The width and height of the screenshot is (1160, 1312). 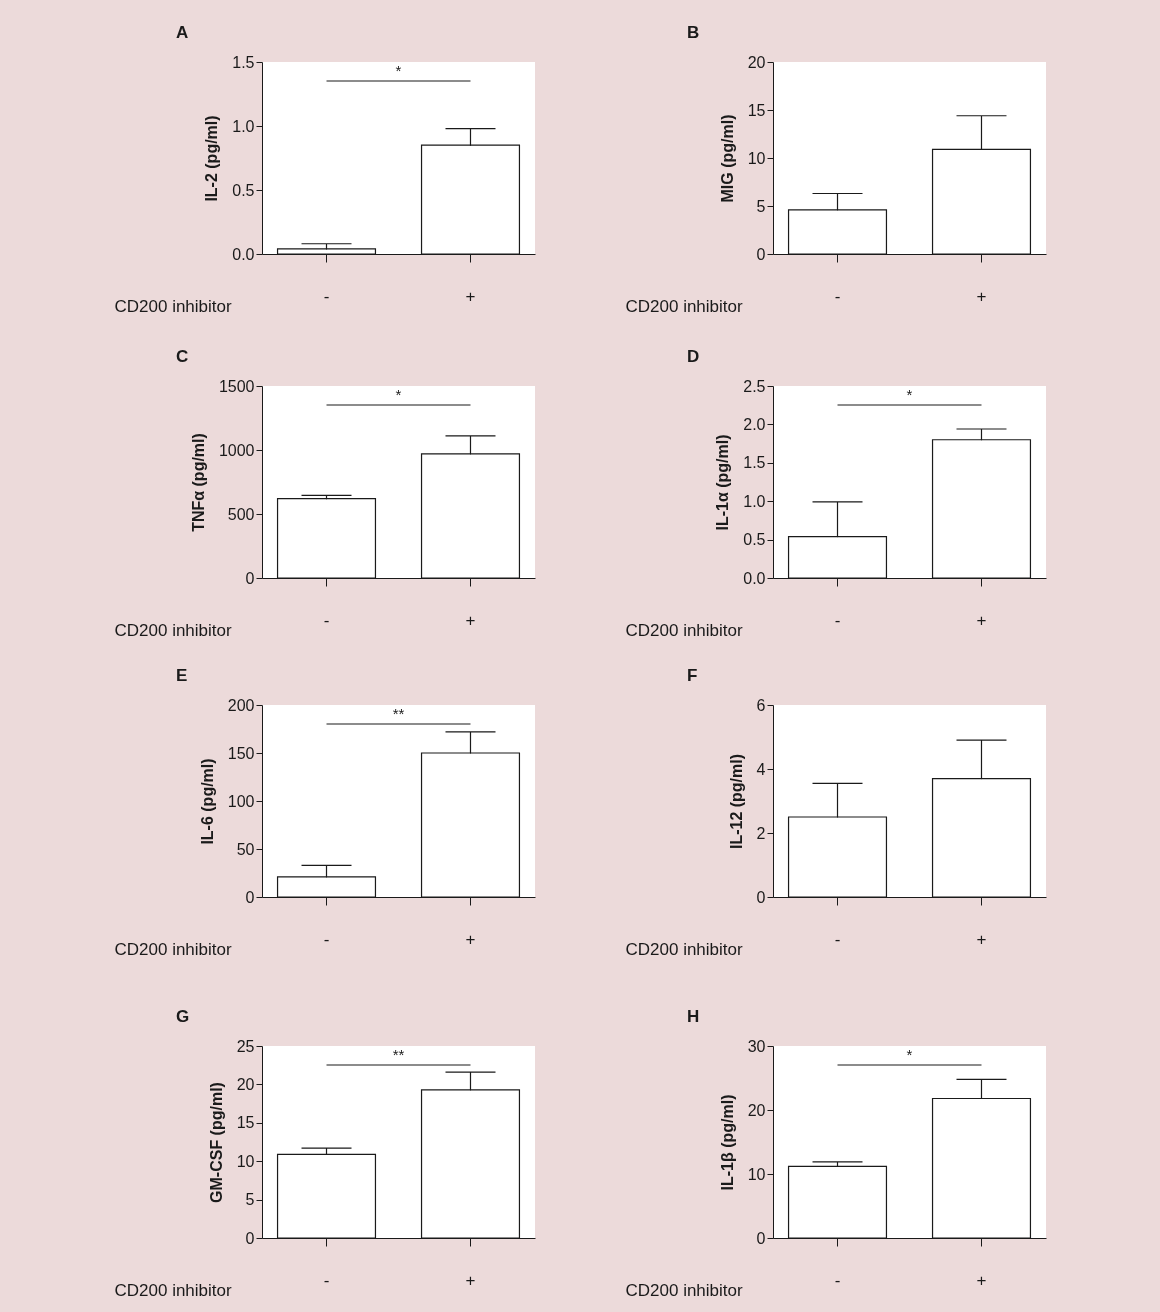 I want to click on y-tick-label: 2, so click(x=761, y=833).